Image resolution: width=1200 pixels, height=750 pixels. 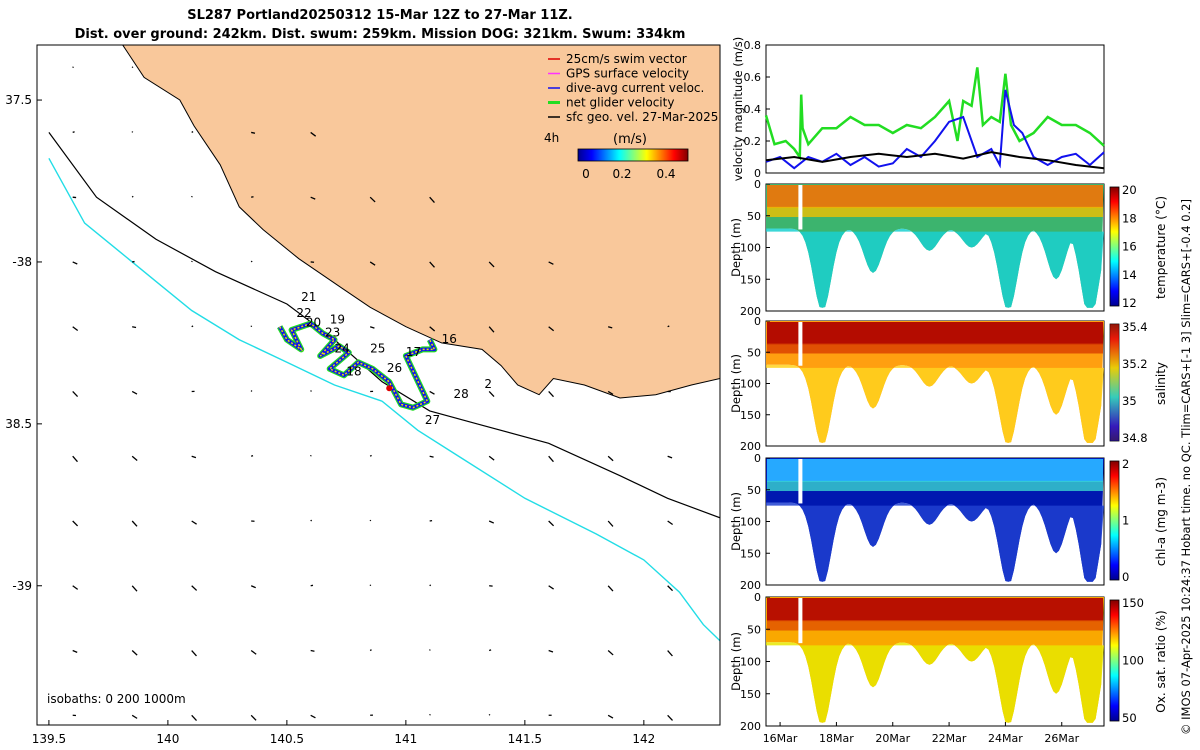 What do you see at coordinates (1133, 603) in the screenshot?
I see `section-colorbar-tick: 150` at bounding box center [1133, 603].